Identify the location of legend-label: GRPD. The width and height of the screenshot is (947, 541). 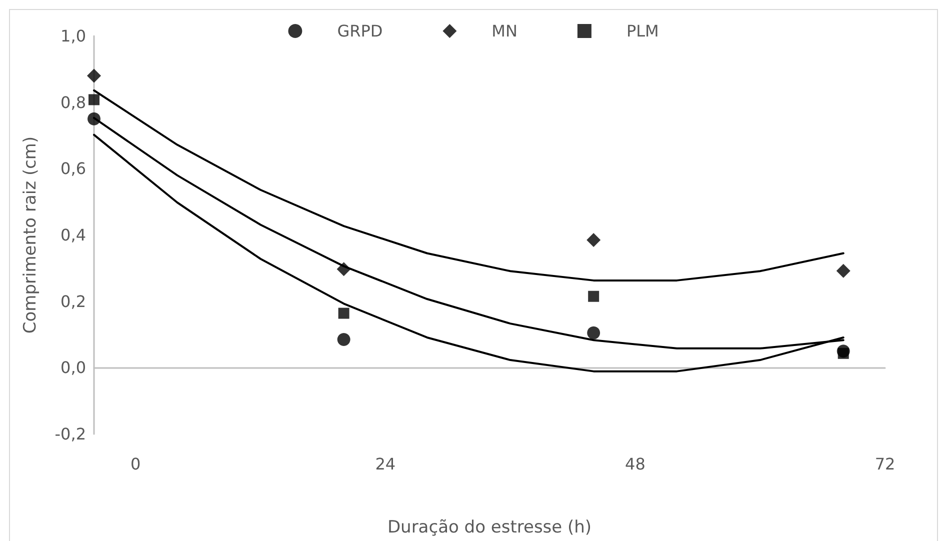
(360, 31).